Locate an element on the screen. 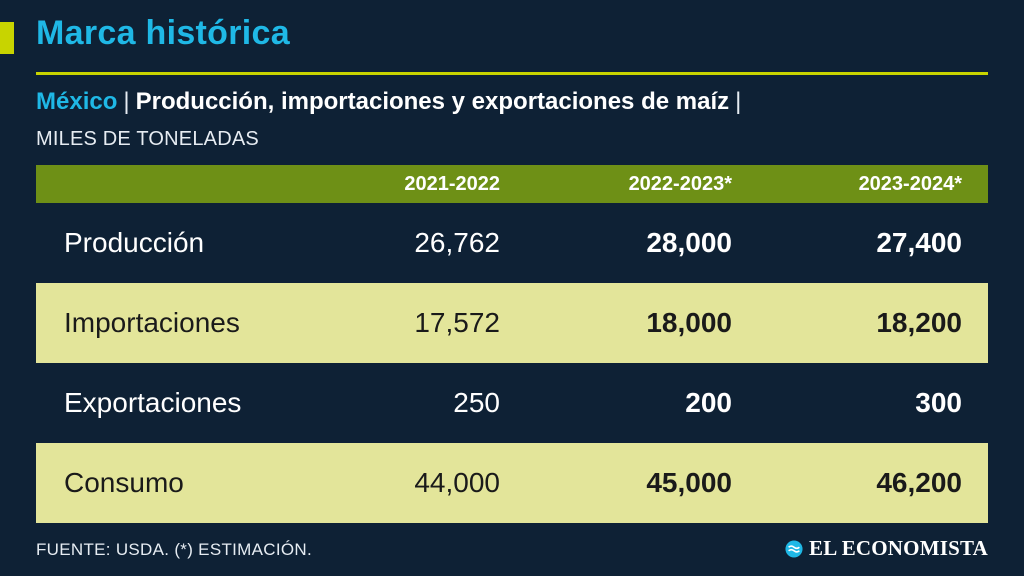  column-header-2023-2024: 2023-2024* is located at coordinates (910, 183).